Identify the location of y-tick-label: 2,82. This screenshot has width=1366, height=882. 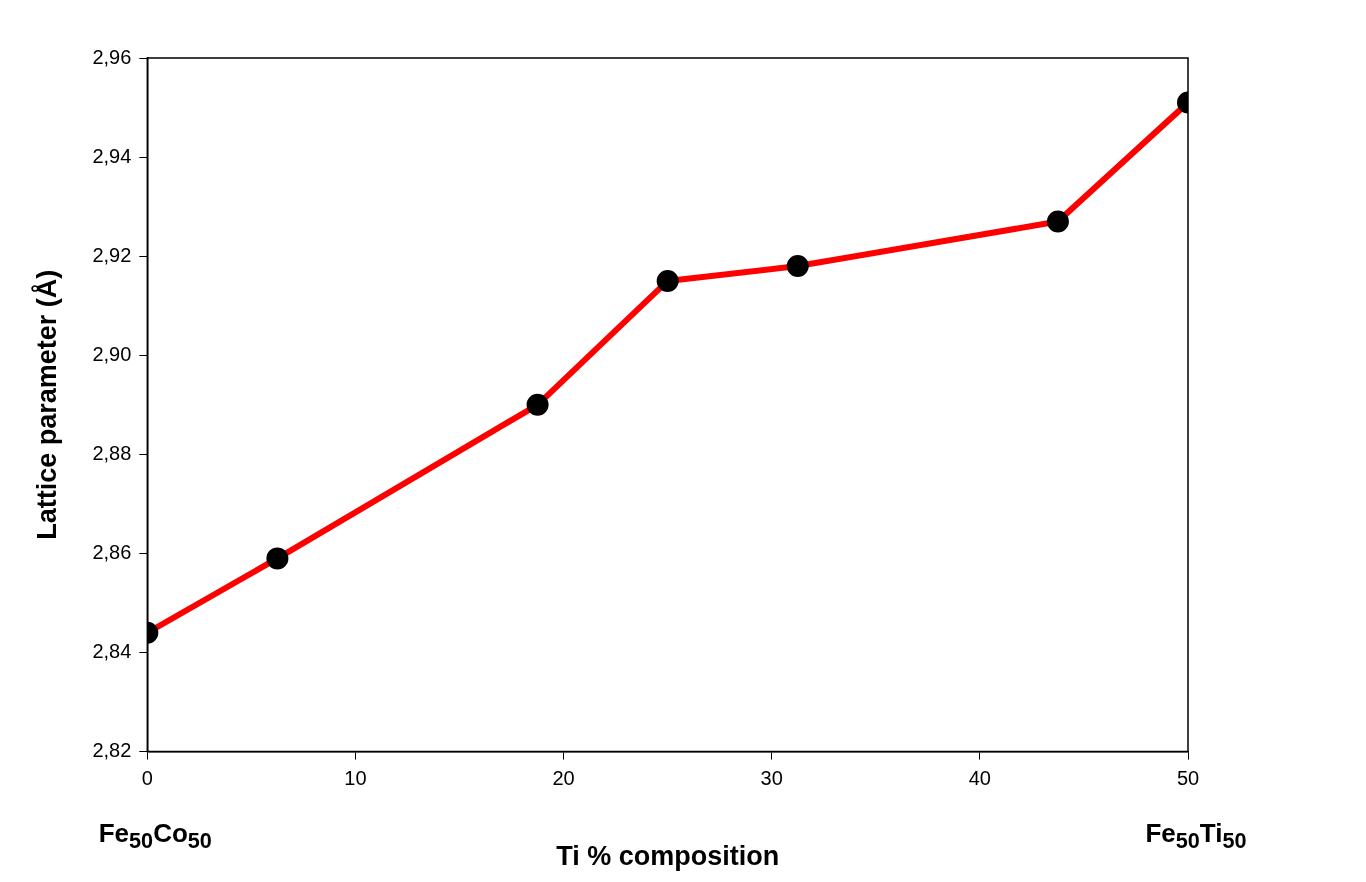
(112, 750).